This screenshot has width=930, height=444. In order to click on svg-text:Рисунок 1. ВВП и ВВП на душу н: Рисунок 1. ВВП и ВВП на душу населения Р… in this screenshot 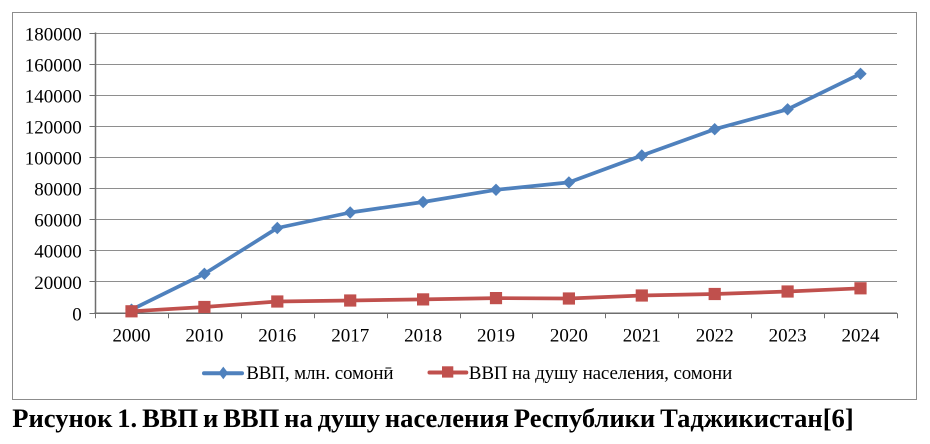, I will do `click(432, 418)`.